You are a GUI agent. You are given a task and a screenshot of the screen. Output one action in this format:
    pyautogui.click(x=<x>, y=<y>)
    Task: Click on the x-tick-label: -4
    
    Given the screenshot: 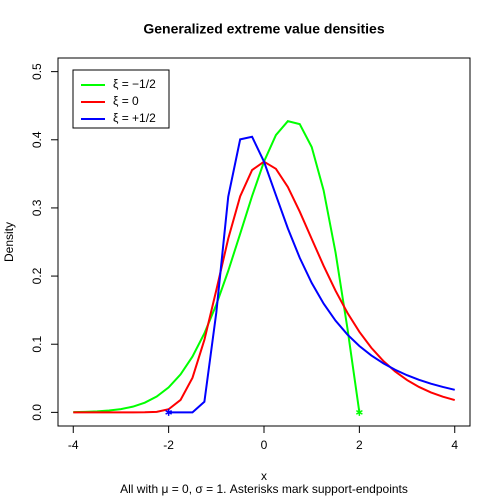 What is the action you would take?
    pyautogui.click(x=73, y=445)
    